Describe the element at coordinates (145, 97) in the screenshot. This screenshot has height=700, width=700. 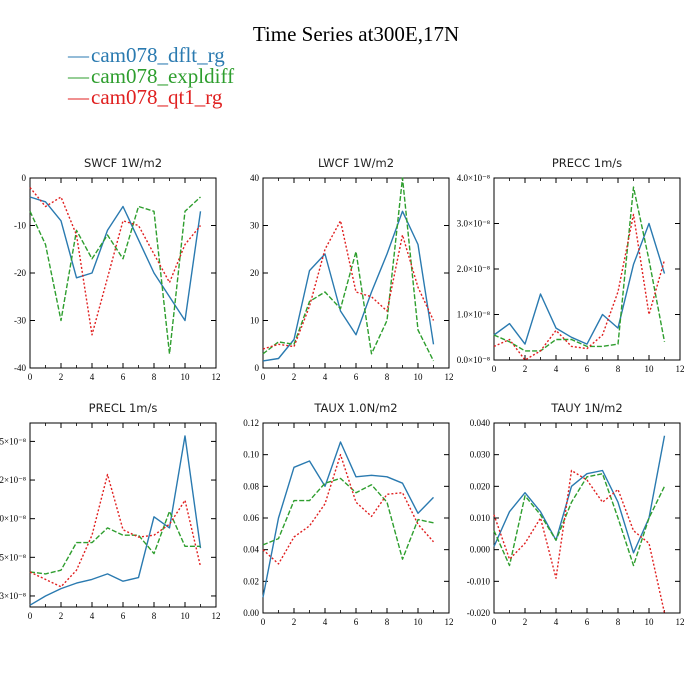
I see `legend-item: —cam078_qt1_rg` at that location.